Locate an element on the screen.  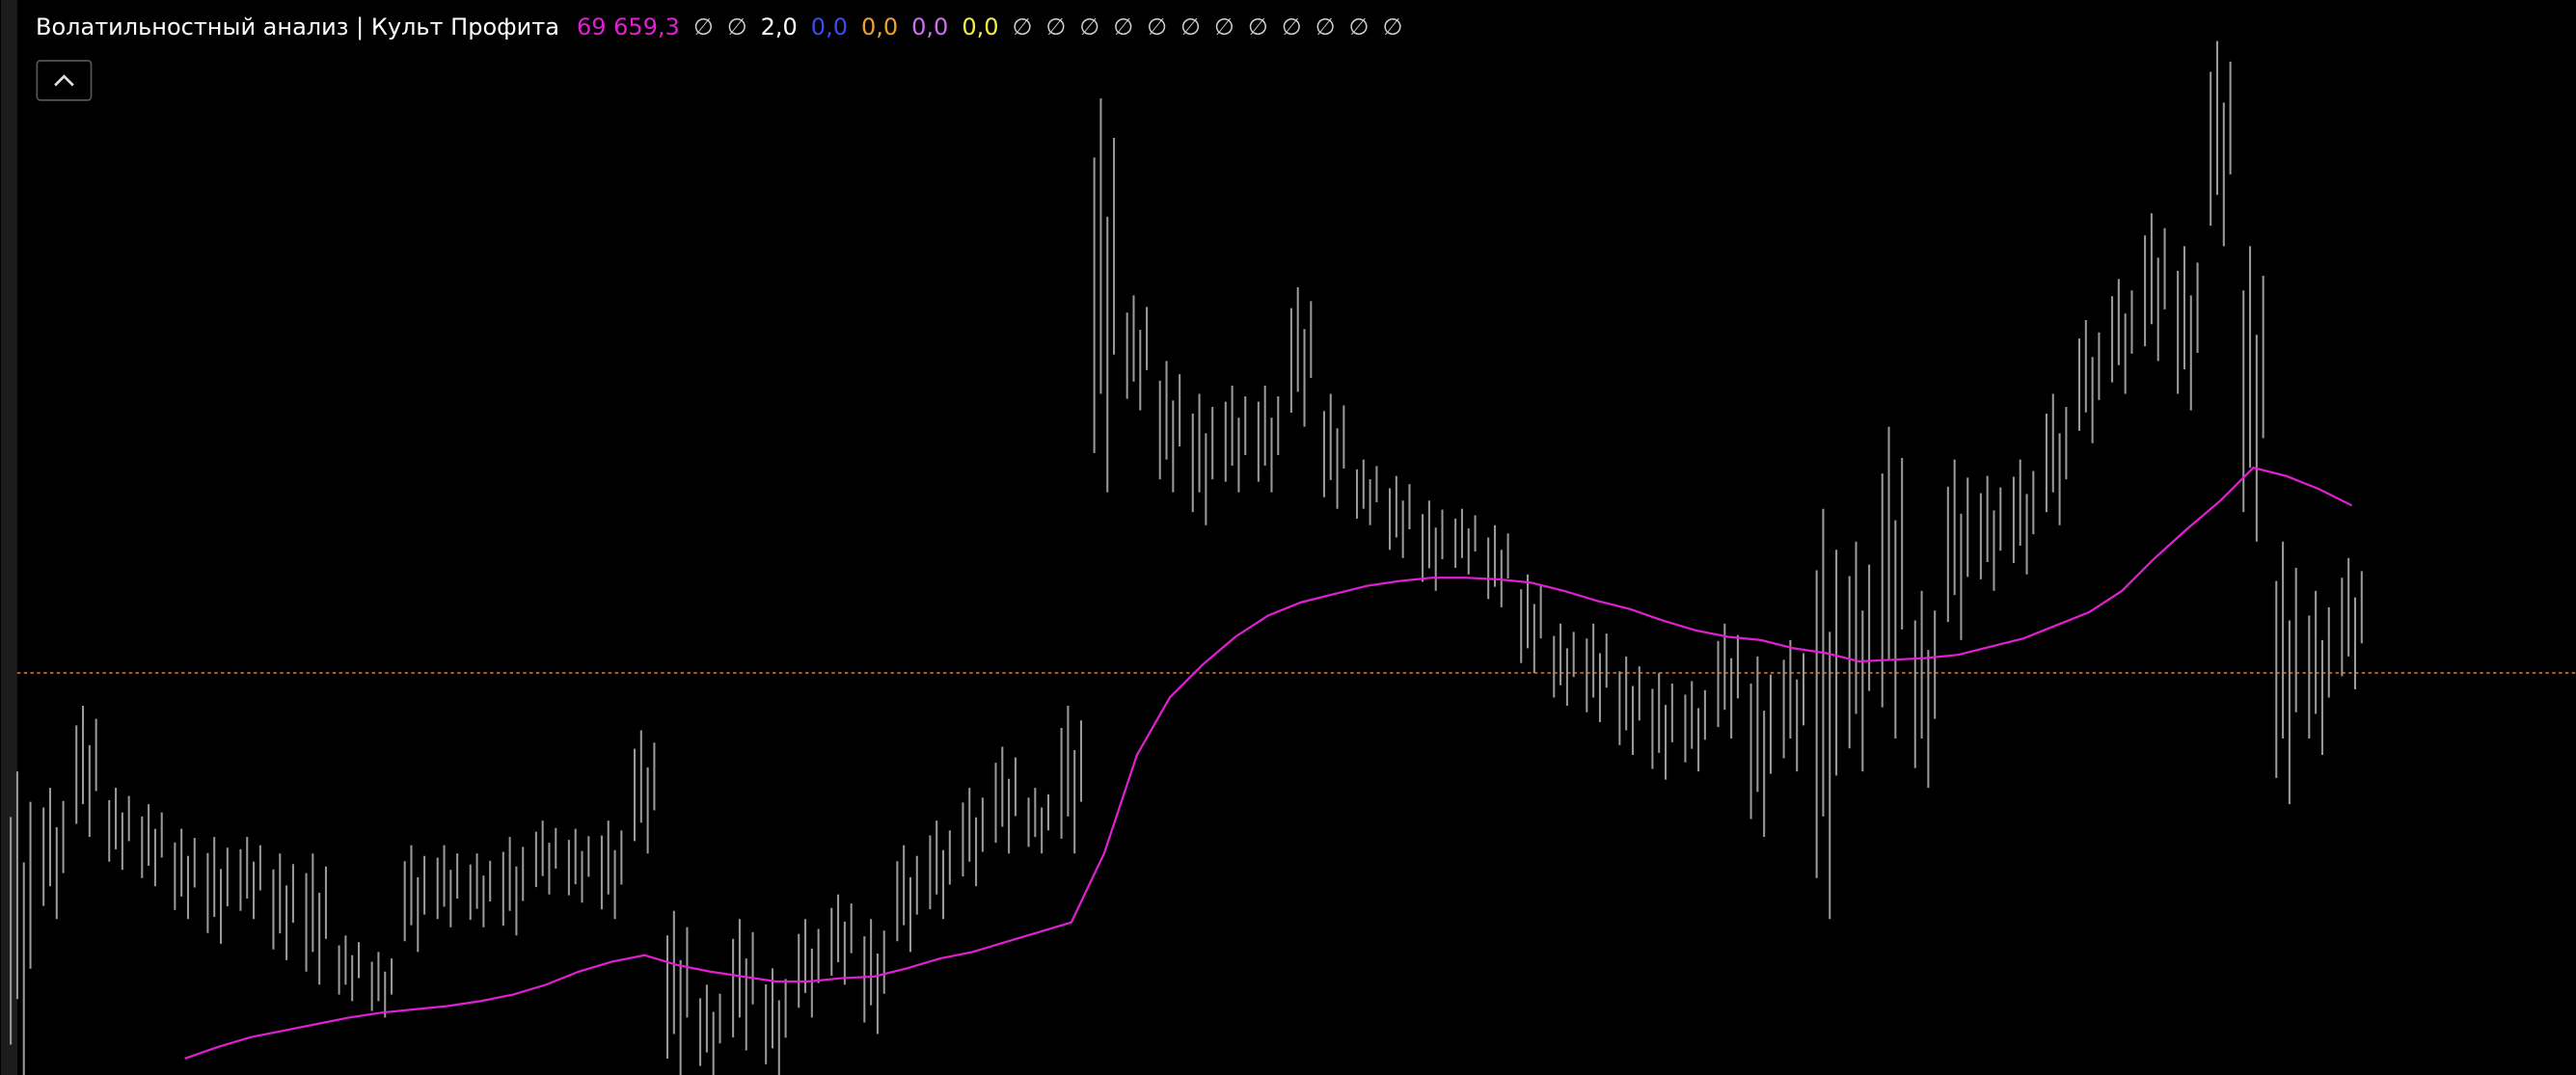
side-strip is located at coordinates (8, 538).